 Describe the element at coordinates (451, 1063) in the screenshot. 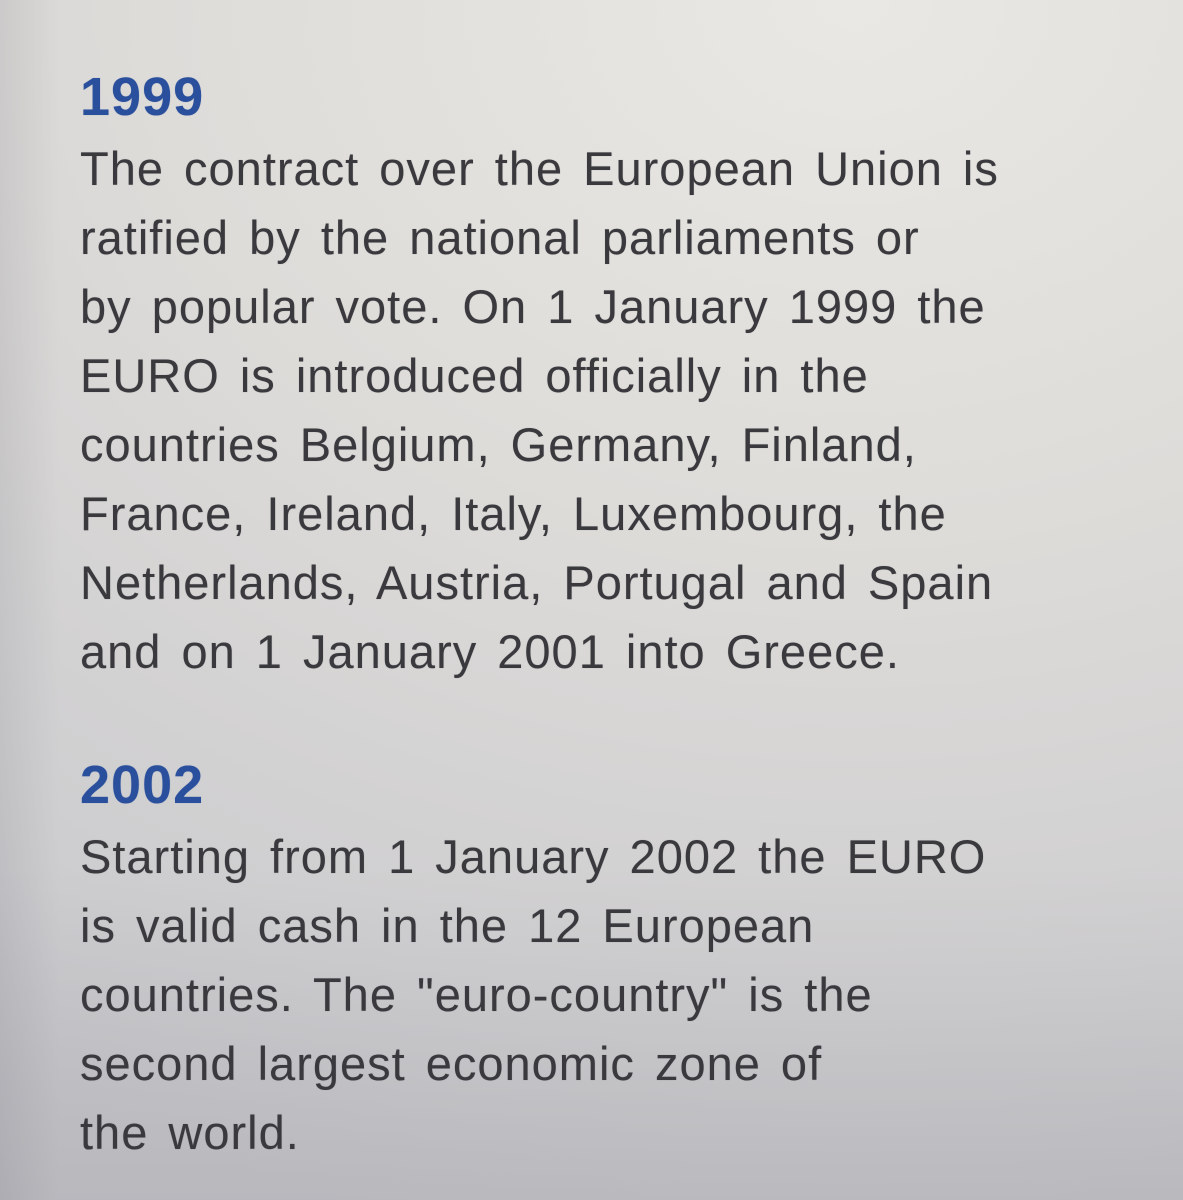

I see `text-line: second largest economic zone of` at that location.